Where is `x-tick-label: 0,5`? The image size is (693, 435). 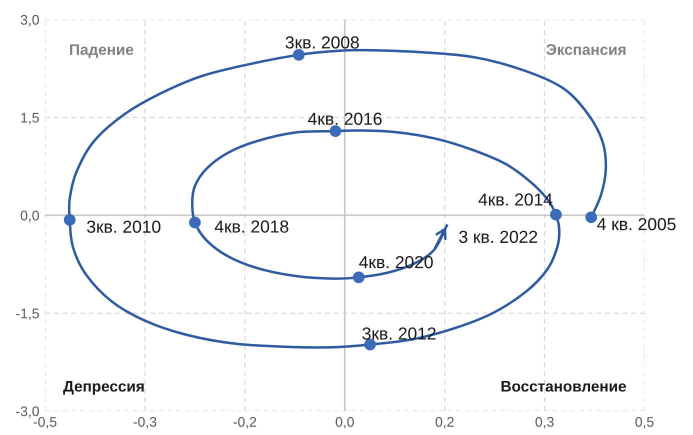 x-tick-label: 0,5 is located at coordinates (644, 422).